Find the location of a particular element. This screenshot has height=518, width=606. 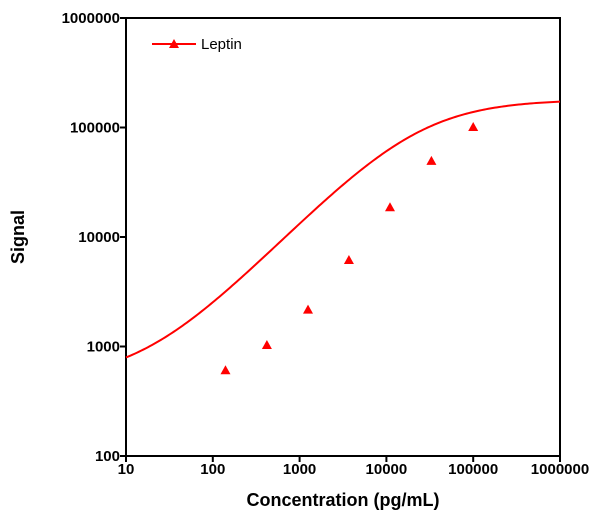

y-axis-ticks: 100 1000 10000 100000 1000000 is located at coordinates (94, 237).